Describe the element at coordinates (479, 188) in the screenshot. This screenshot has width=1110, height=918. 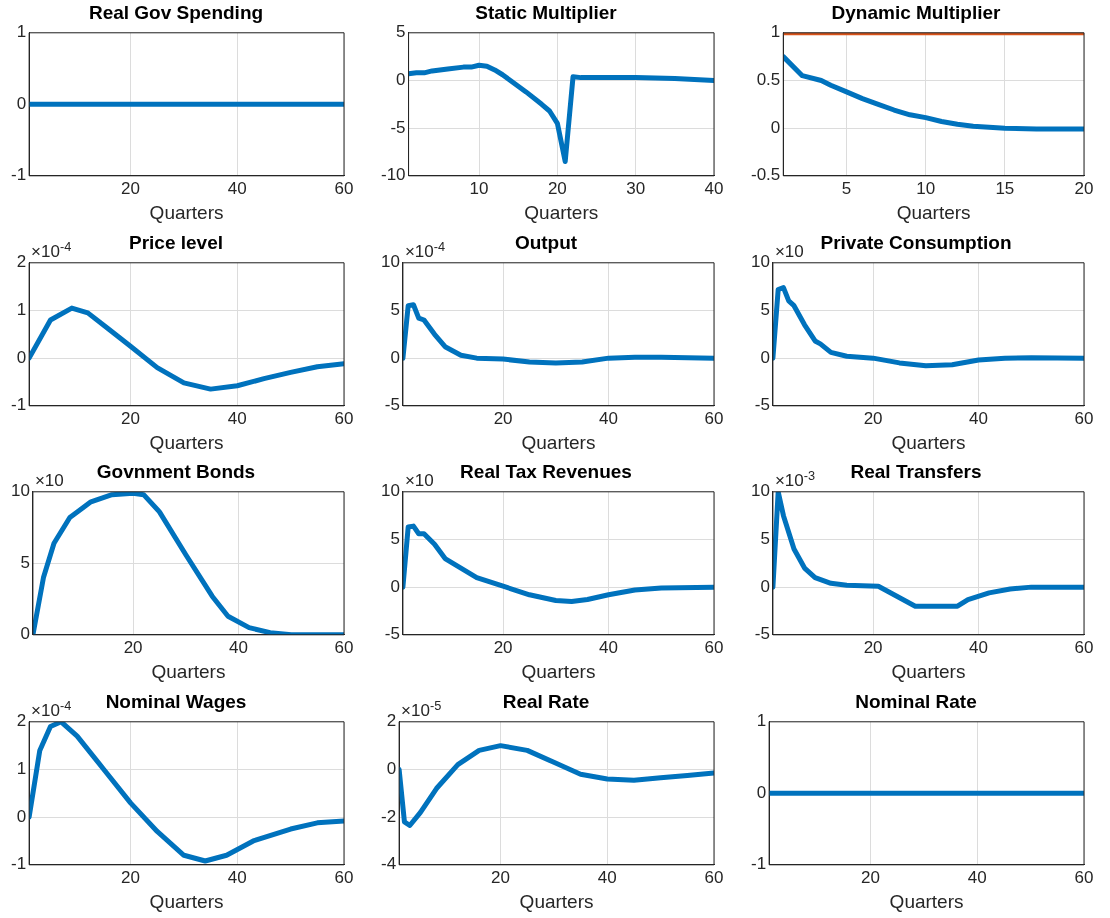
I see `x-tick-label: 10` at that location.